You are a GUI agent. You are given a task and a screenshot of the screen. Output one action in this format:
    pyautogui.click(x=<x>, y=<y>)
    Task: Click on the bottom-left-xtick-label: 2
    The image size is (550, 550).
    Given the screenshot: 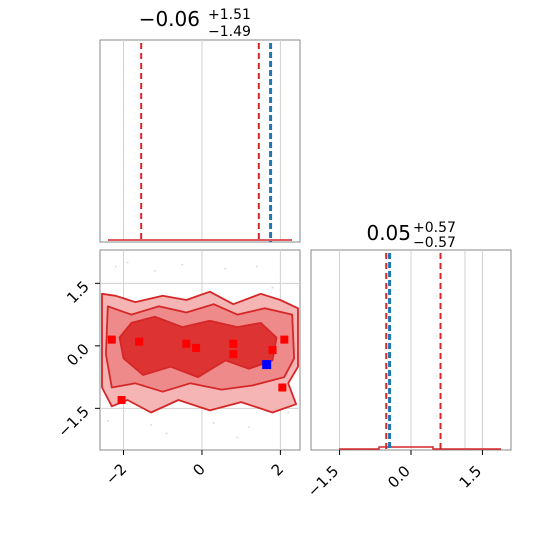 What is the action you would take?
    pyautogui.click(x=277, y=469)
    